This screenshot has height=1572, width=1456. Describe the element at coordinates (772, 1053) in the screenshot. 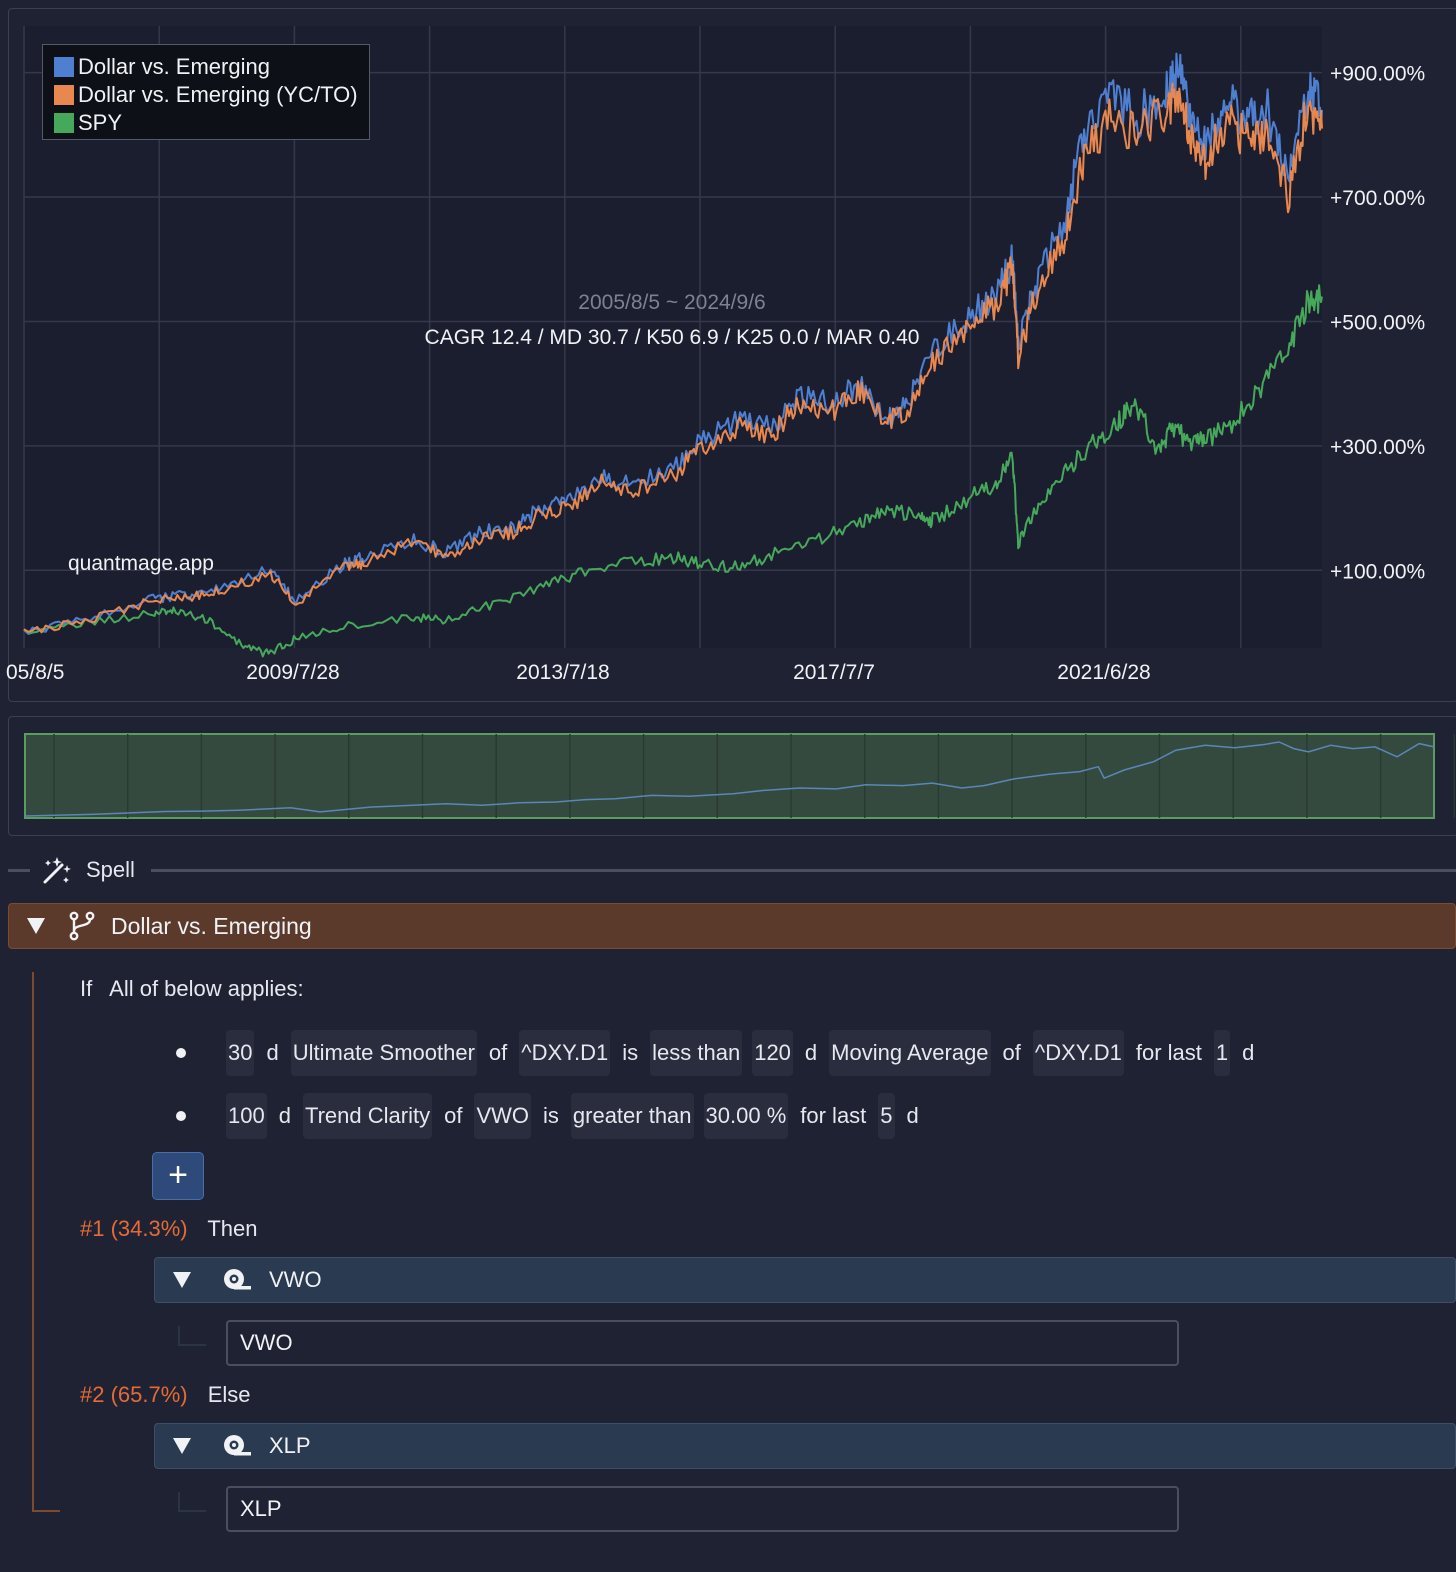

I see `condition-parameter: 120` at that location.